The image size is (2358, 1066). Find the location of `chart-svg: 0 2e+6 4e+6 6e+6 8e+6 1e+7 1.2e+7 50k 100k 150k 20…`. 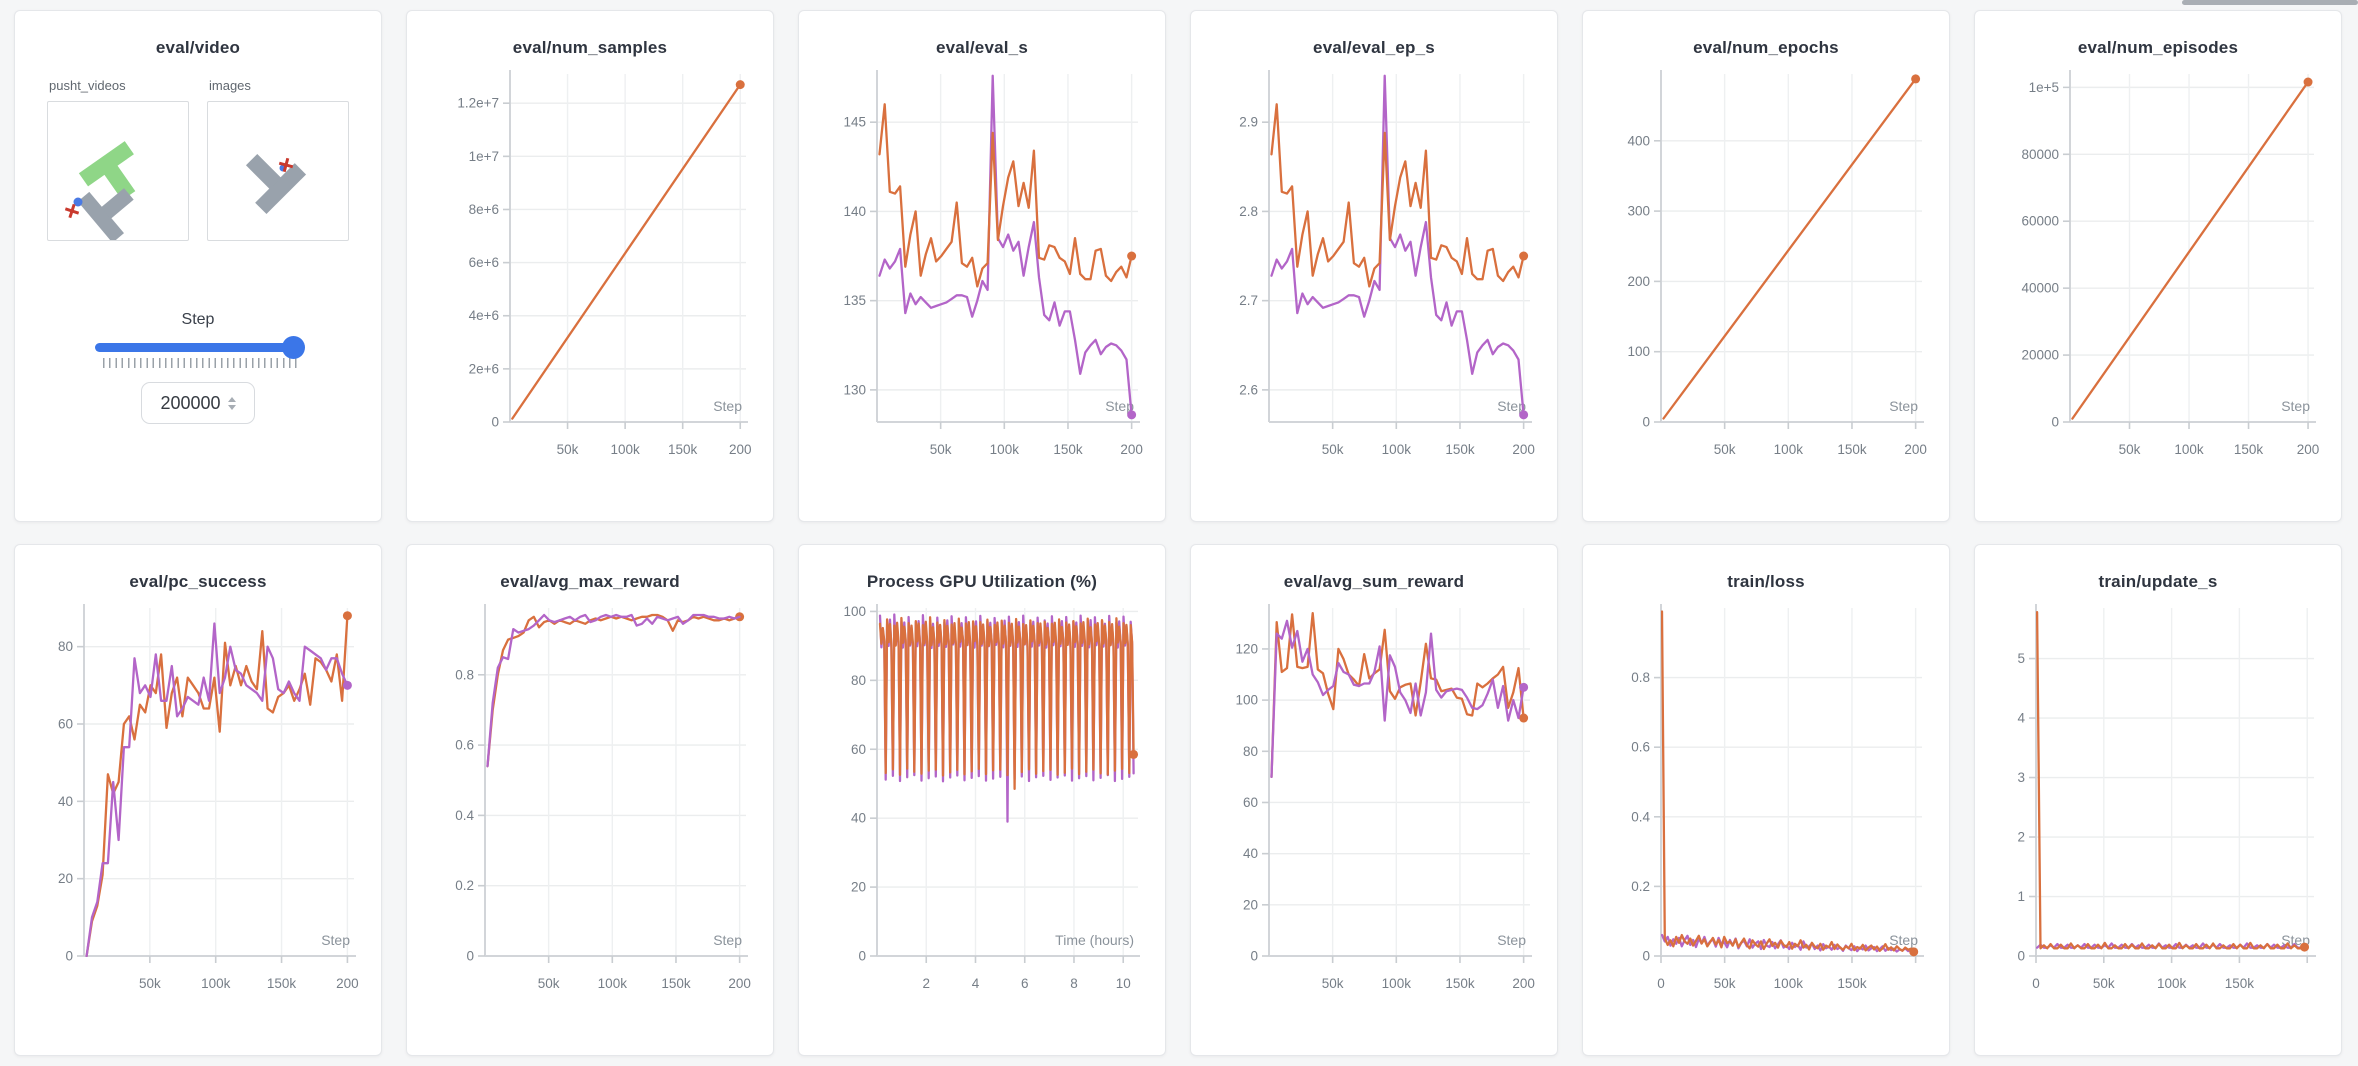

chart-svg: 0 2e+6 4e+6 6e+6 8e+6 1e+7 1.2e+7 50k 100k 150k 20… is located at coordinates (590, 276).